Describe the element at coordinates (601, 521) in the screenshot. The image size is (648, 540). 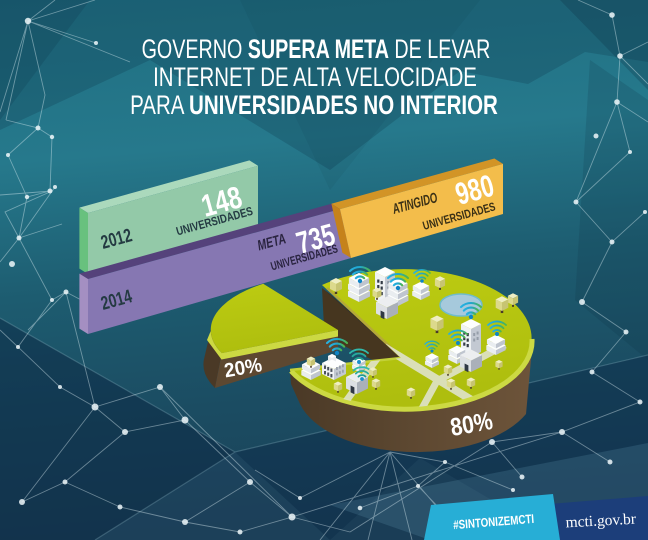
I see `svg-text: mcti.gov.br` at that location.